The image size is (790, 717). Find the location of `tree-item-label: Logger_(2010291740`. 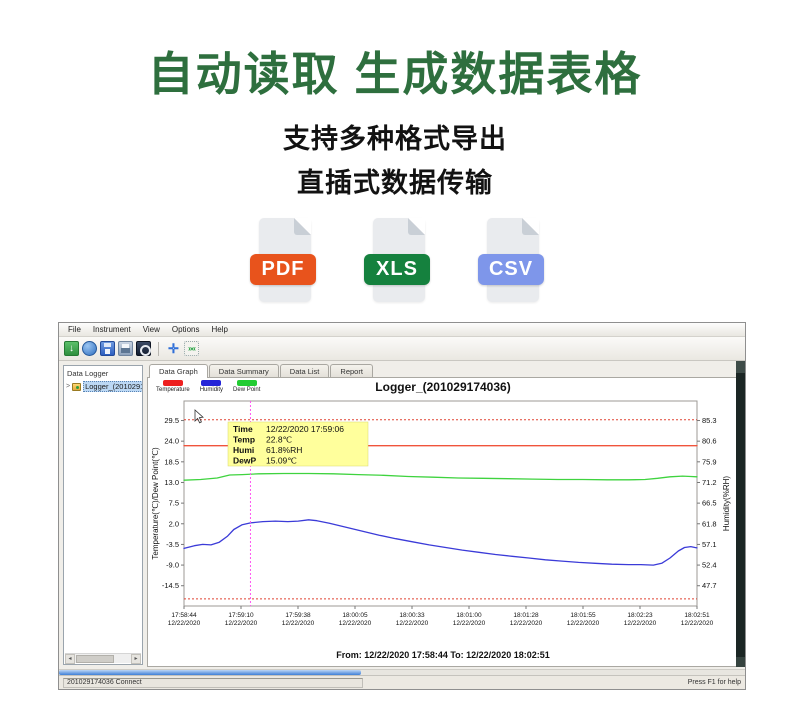

tree-item-label: Logger_(2010291740 is located at coordinates (112, 386).